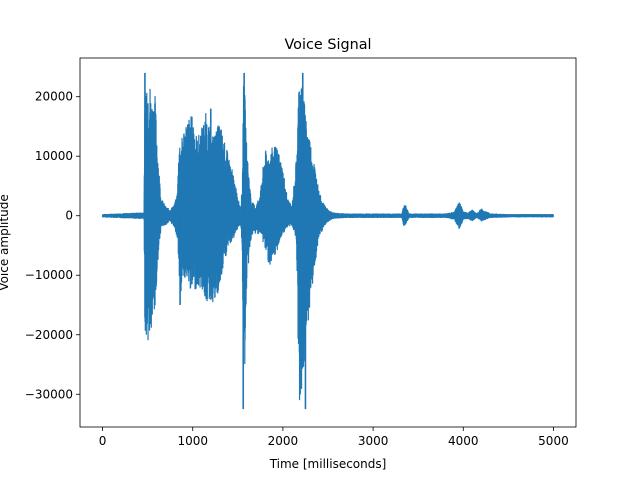  What do you see at coordinates (69, 216) in the screenshot?
I see `y-tick-label: 0` at bounding box center [69, 216].